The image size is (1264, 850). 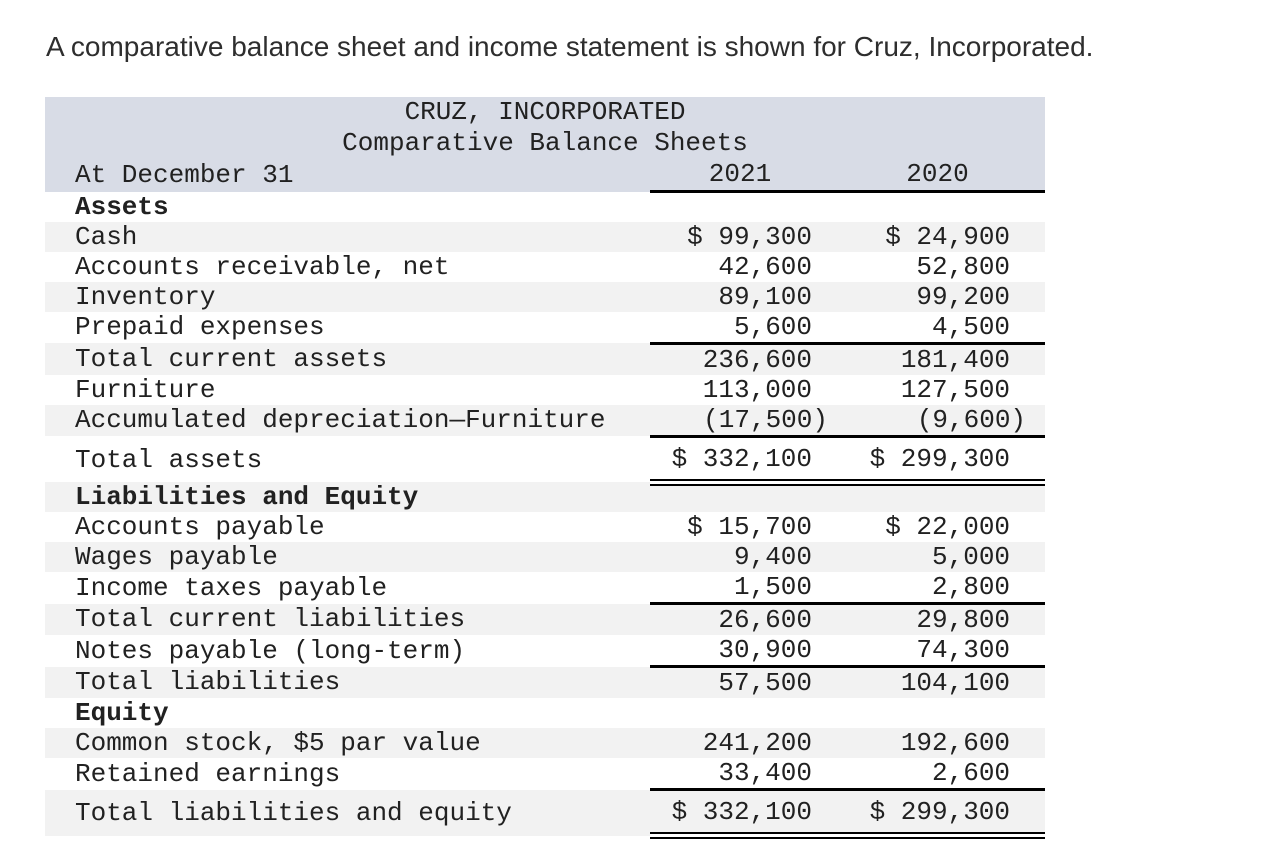 I want to click on value-2021: 241,200, so click(x=757, y=743).